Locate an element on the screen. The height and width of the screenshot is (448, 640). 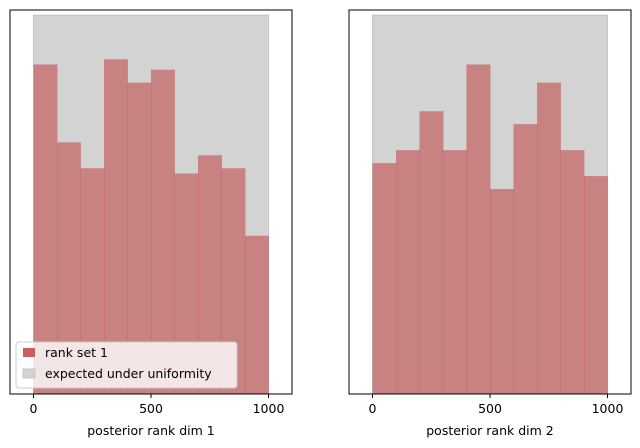
legend-swatch-uniformity is located at coordinates (29, 373).